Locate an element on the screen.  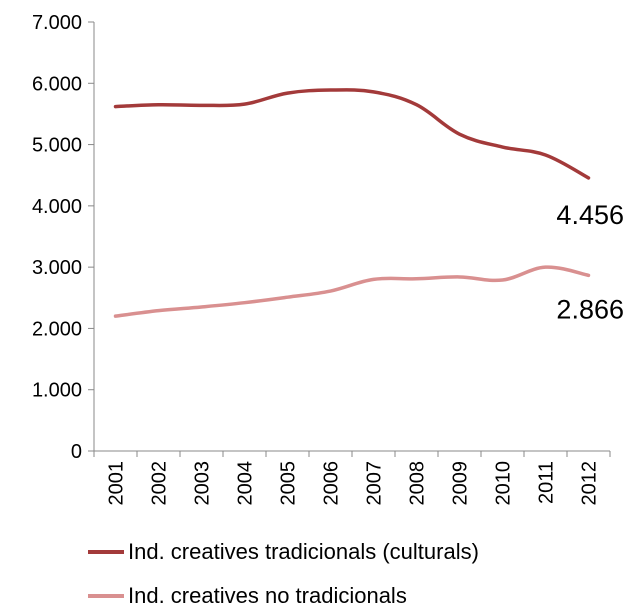
x-tick-label: 2012 is located at coordinates (590, 483).